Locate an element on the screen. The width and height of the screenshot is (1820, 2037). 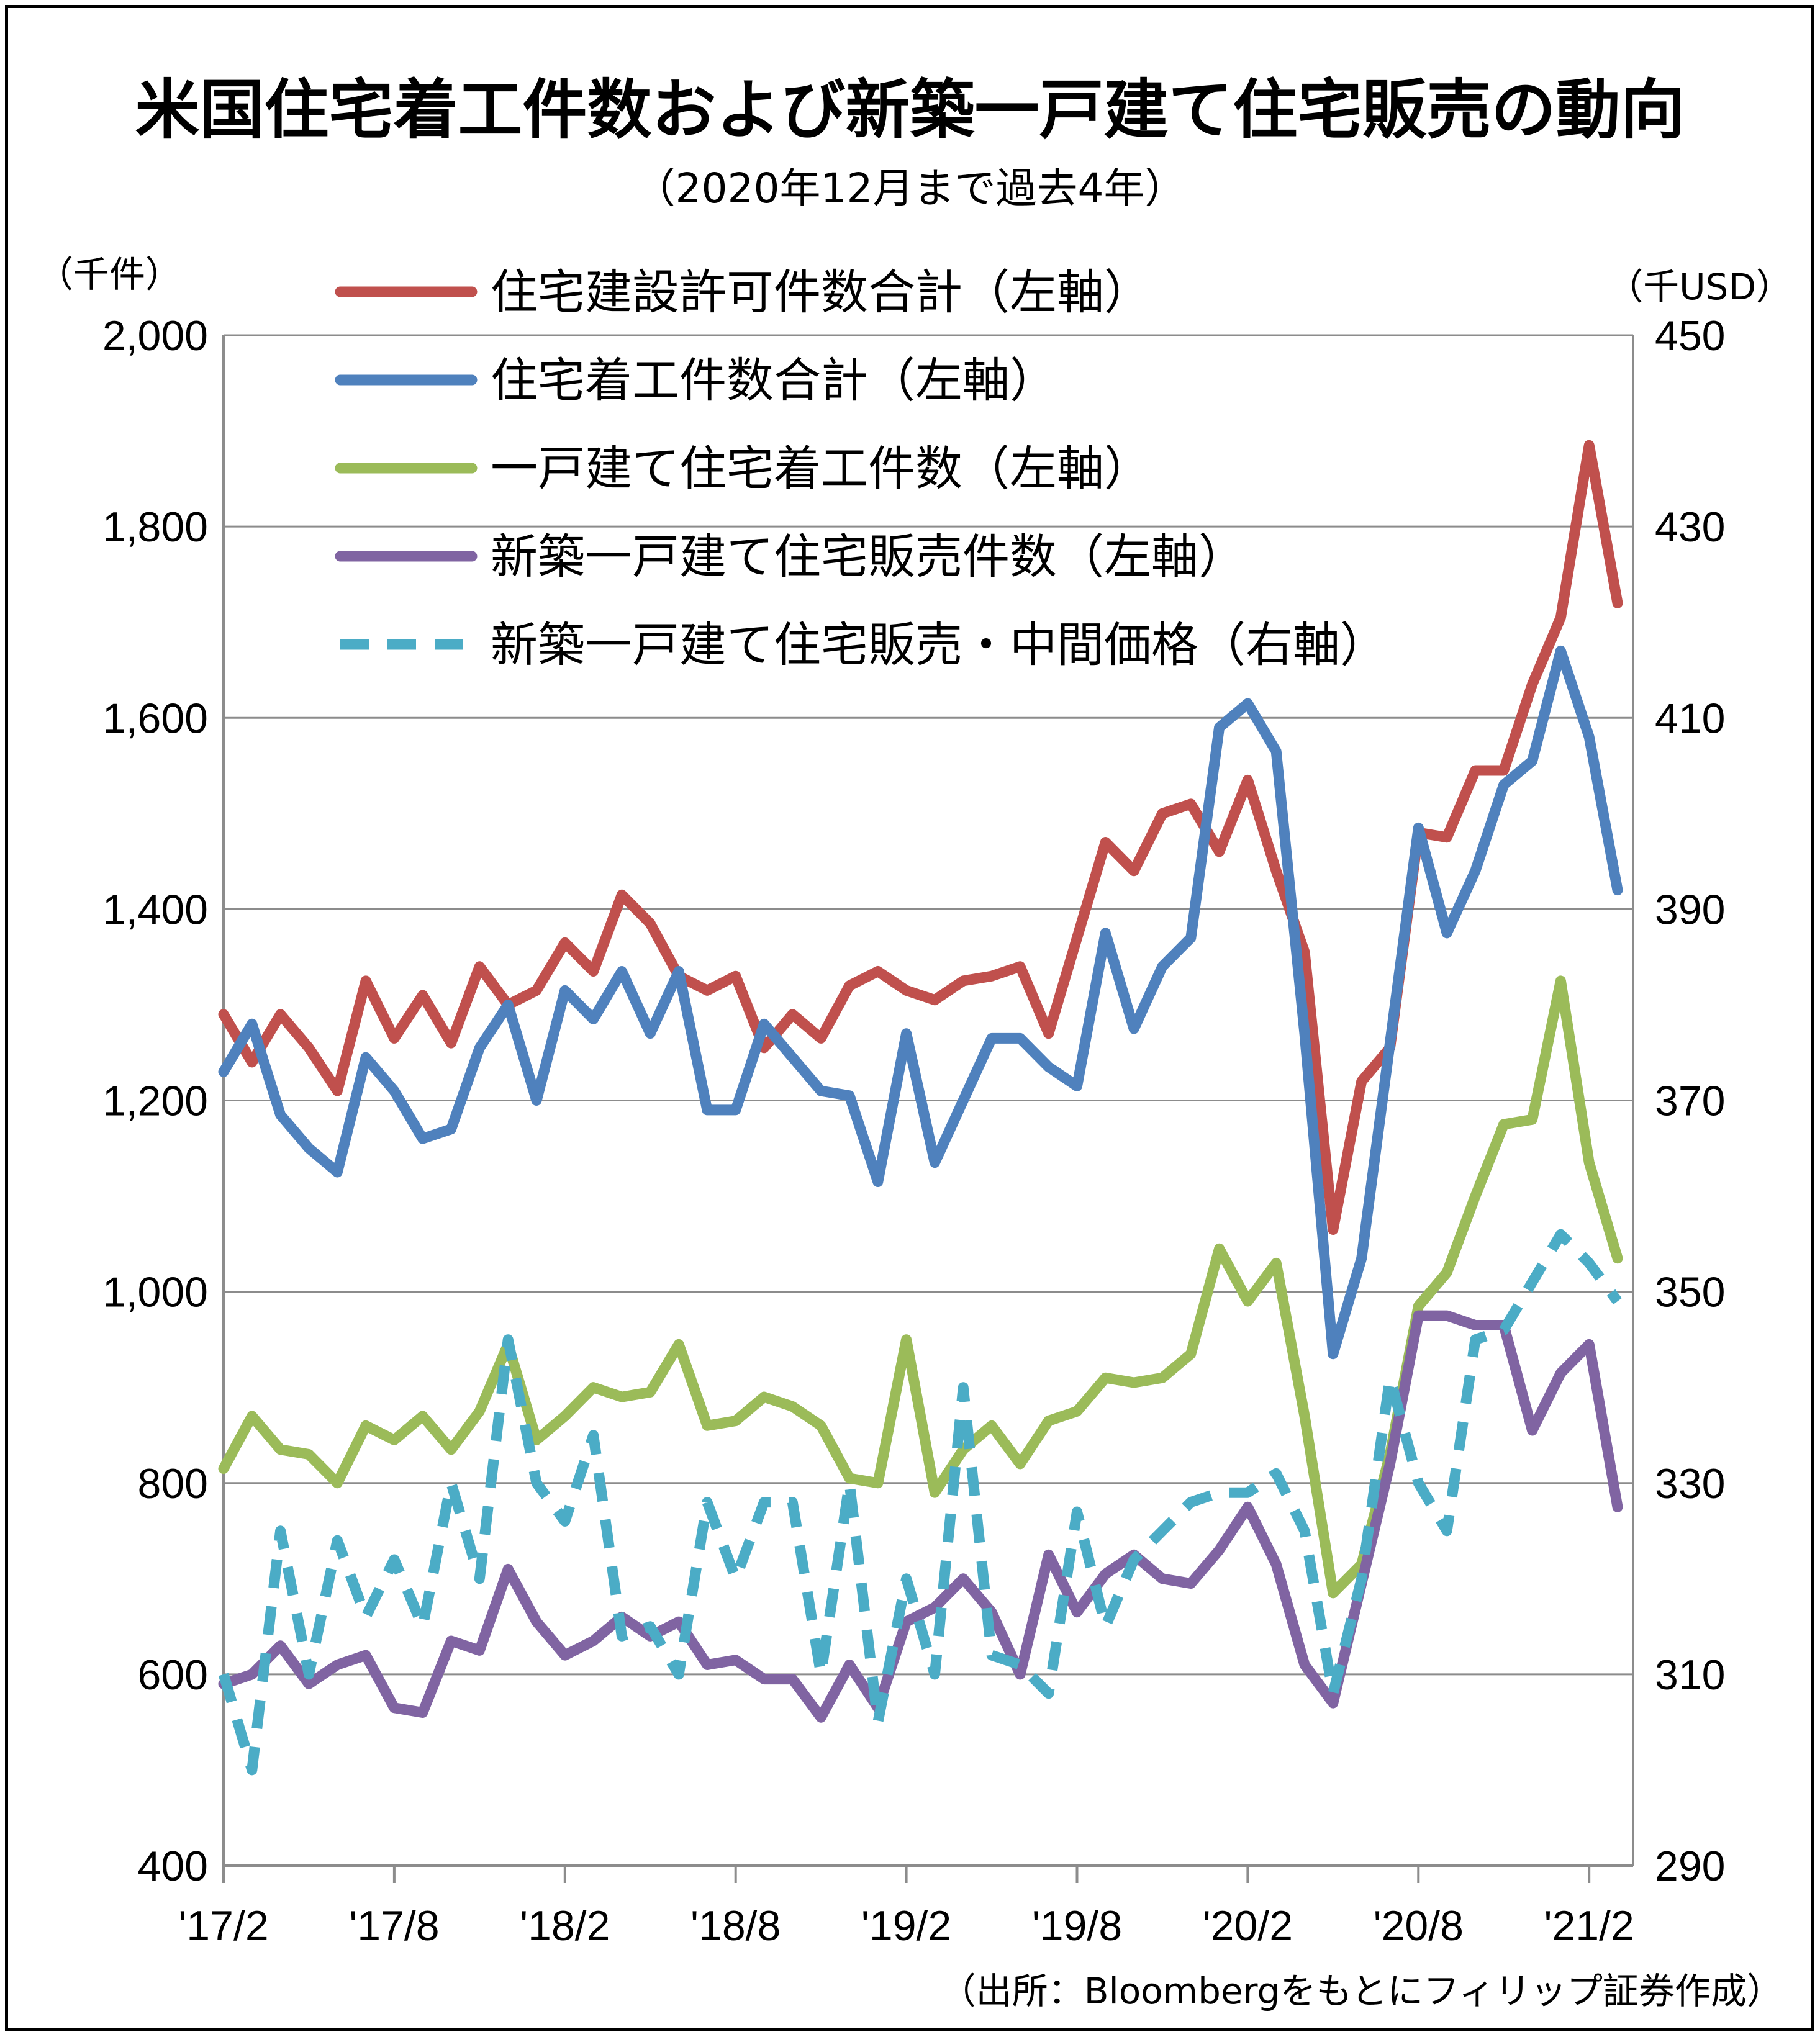
x-tick-label: '21/2 is located at coordinates (1589, 1925).